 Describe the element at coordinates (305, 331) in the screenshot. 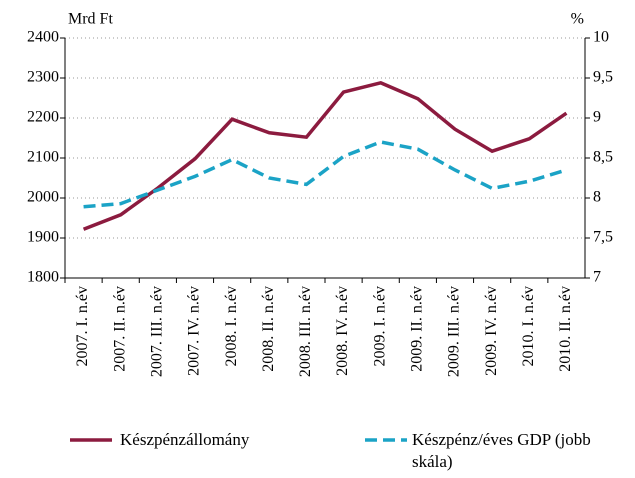

I see `x-tick-label: 2008. III. n.év` at that location.